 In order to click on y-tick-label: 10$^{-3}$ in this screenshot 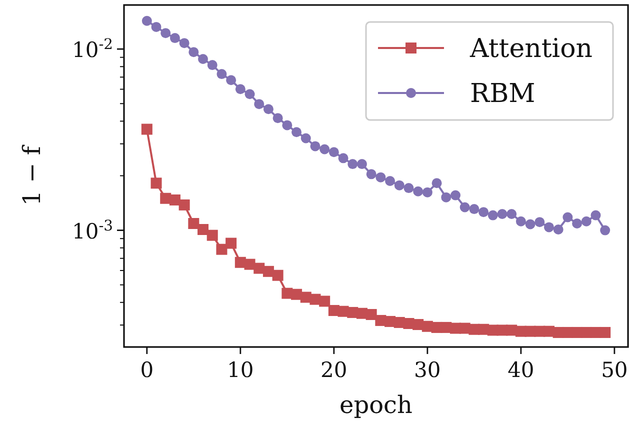, I will do `click(92, 230)`.